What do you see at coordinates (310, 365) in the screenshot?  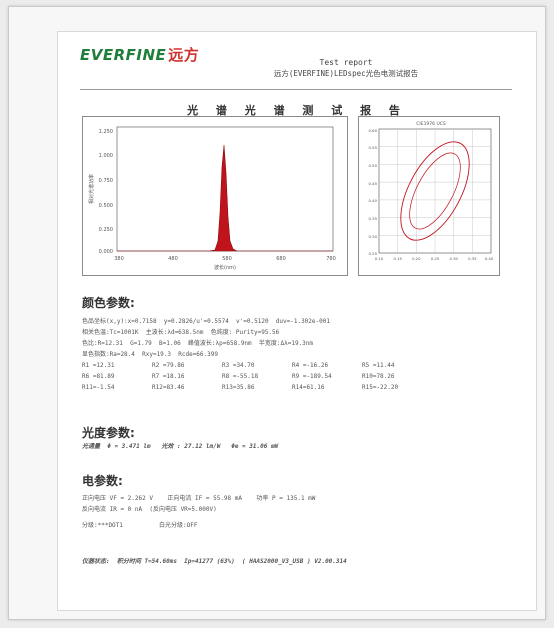 I see `r-value: R4 =-16.26` at bounding box center [310, 365].